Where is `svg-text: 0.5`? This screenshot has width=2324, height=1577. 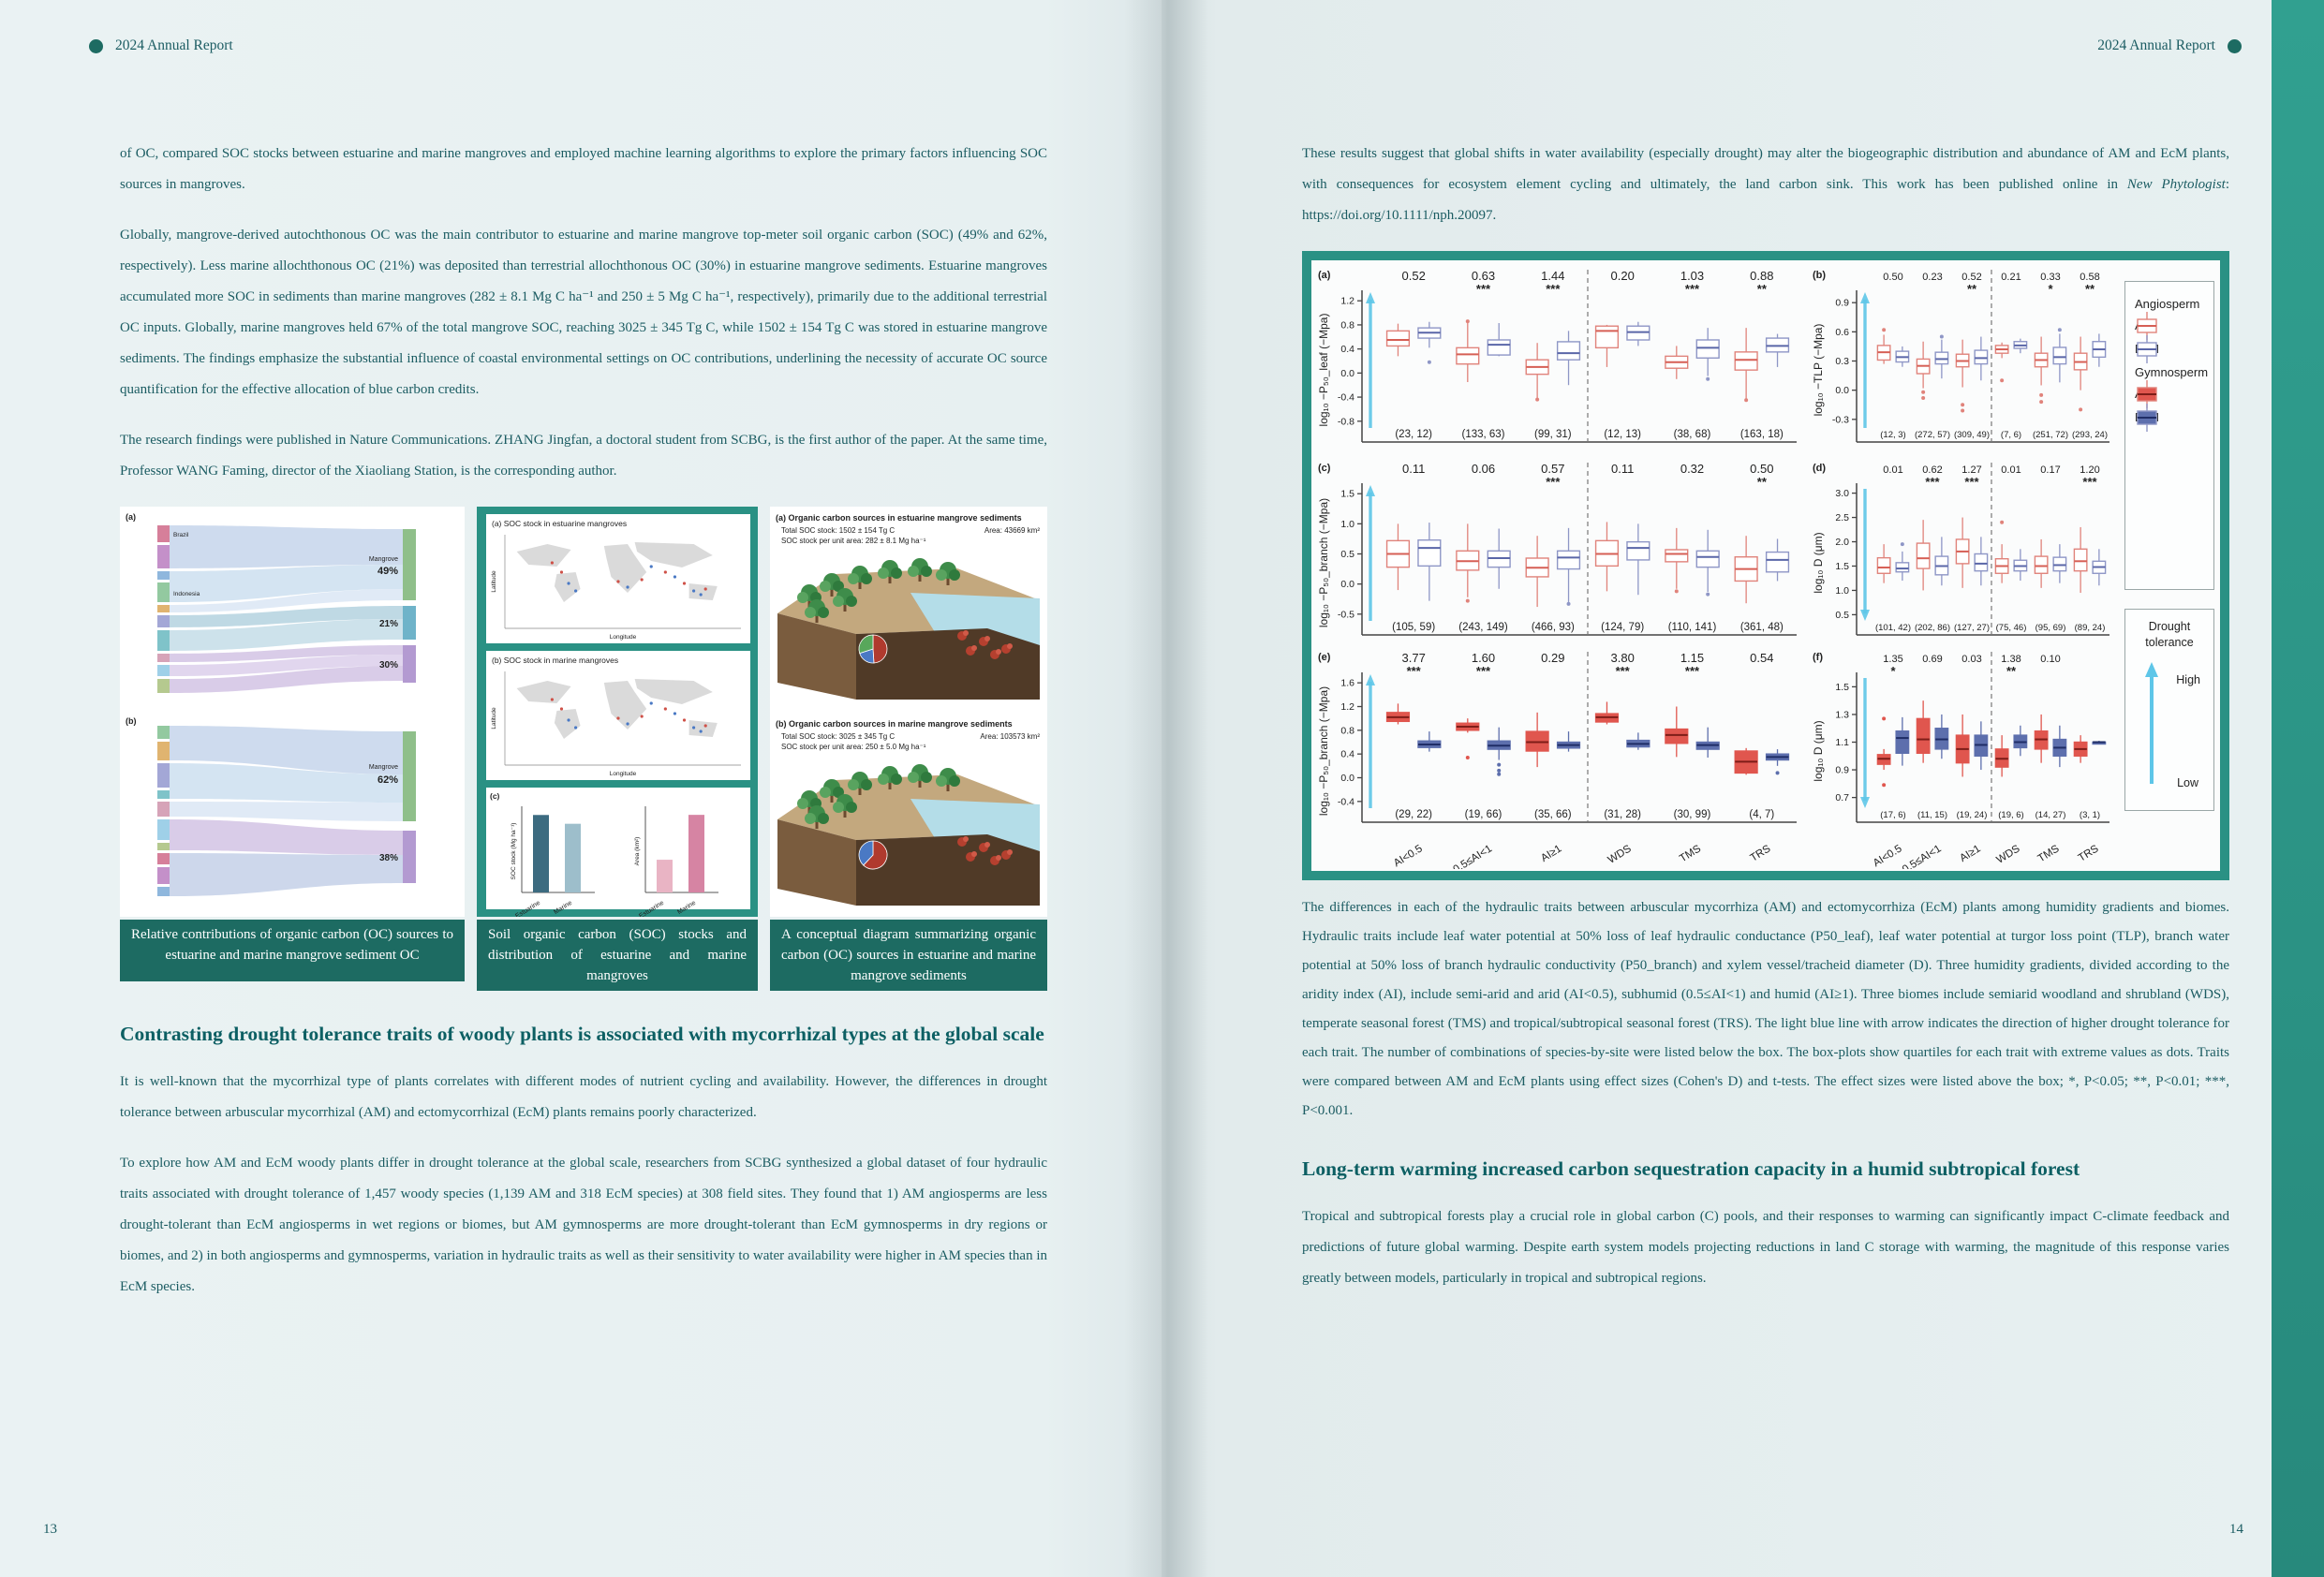 svg-text: 0.5 is located at coordinates (1842, 615).